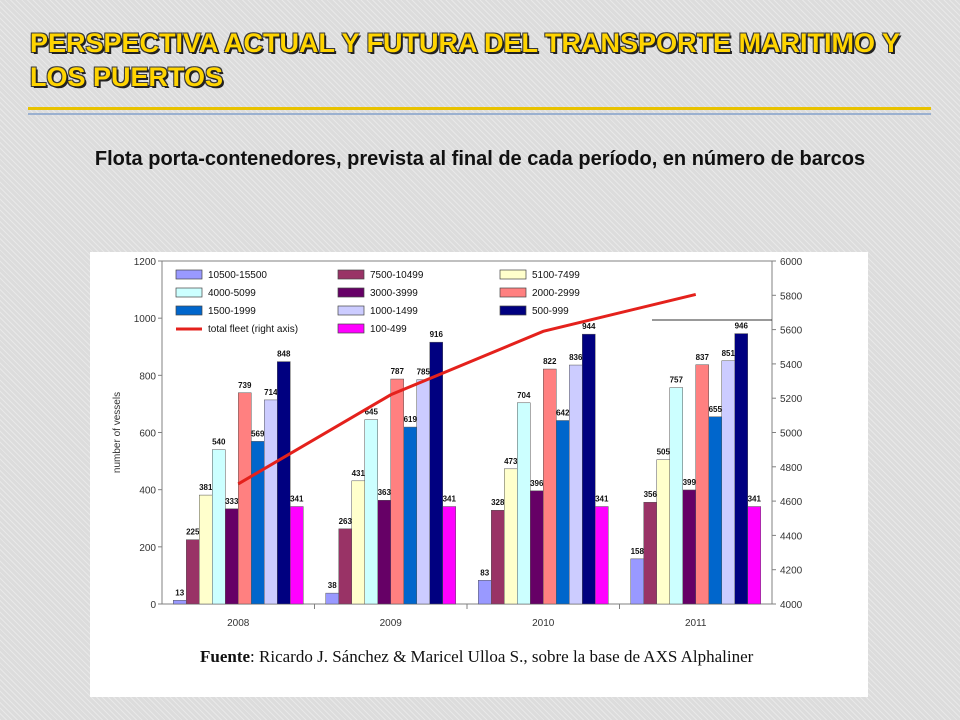  Describe the element at coordinates (703, 357) in the screenshot. I see `bar-data-label: 837` at that location.